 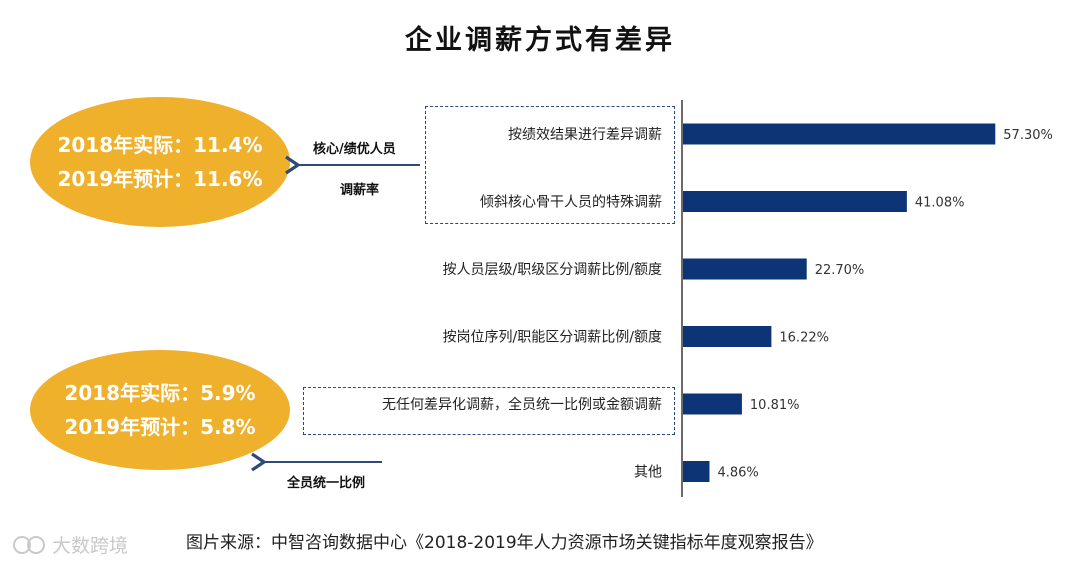 What do you see at coordinates (648, 473) in the screenshot?
I see `category-label: 其他` at bounding box center [648, 473].